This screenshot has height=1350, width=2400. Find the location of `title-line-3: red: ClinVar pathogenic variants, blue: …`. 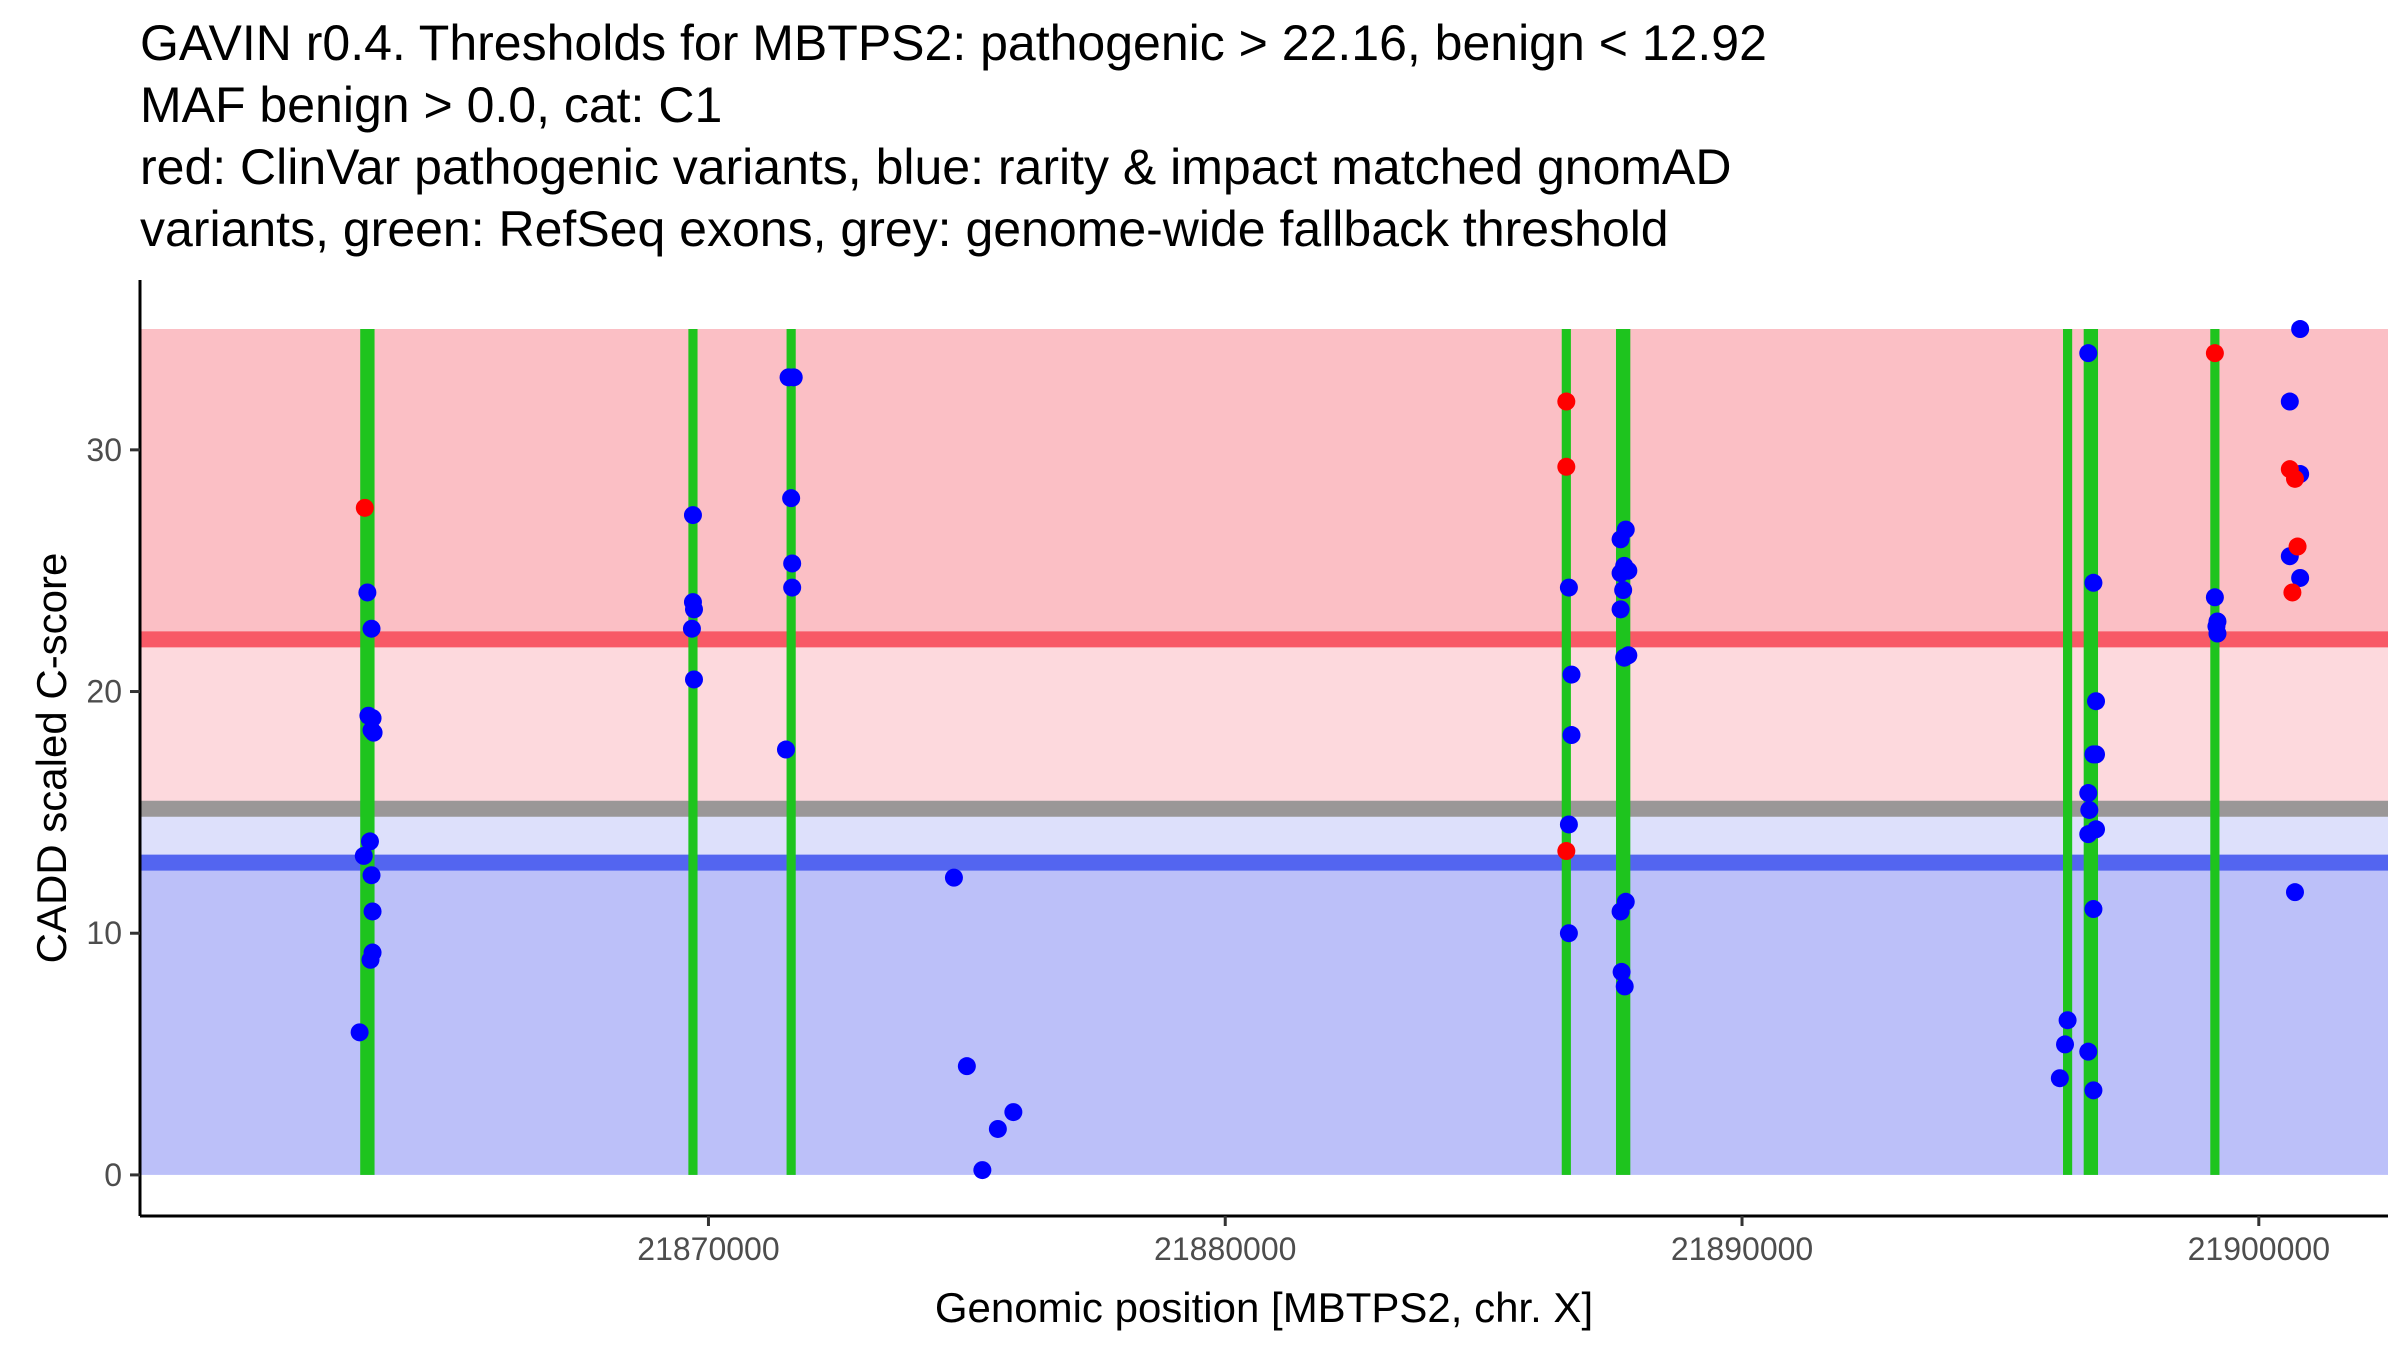

title-line-3: red: ClinVar pathogenic variants, blue: … is located at coordinates (936, 167).